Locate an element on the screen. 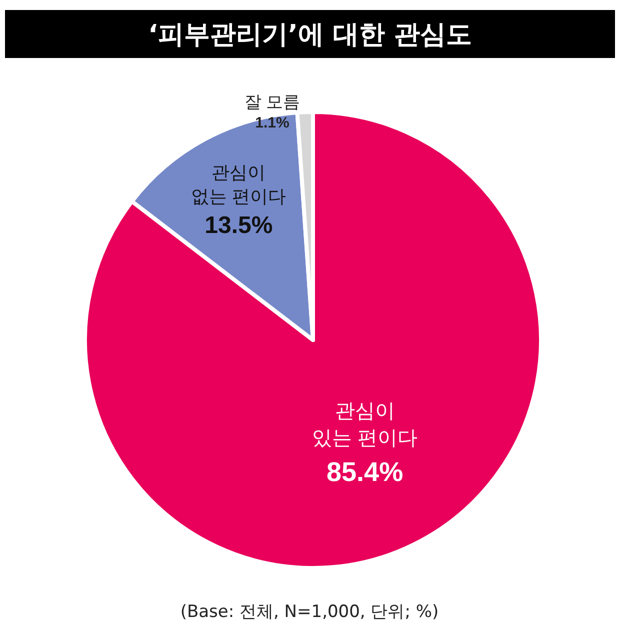  data-label: 1.1% is located at coordinates (272, 123).